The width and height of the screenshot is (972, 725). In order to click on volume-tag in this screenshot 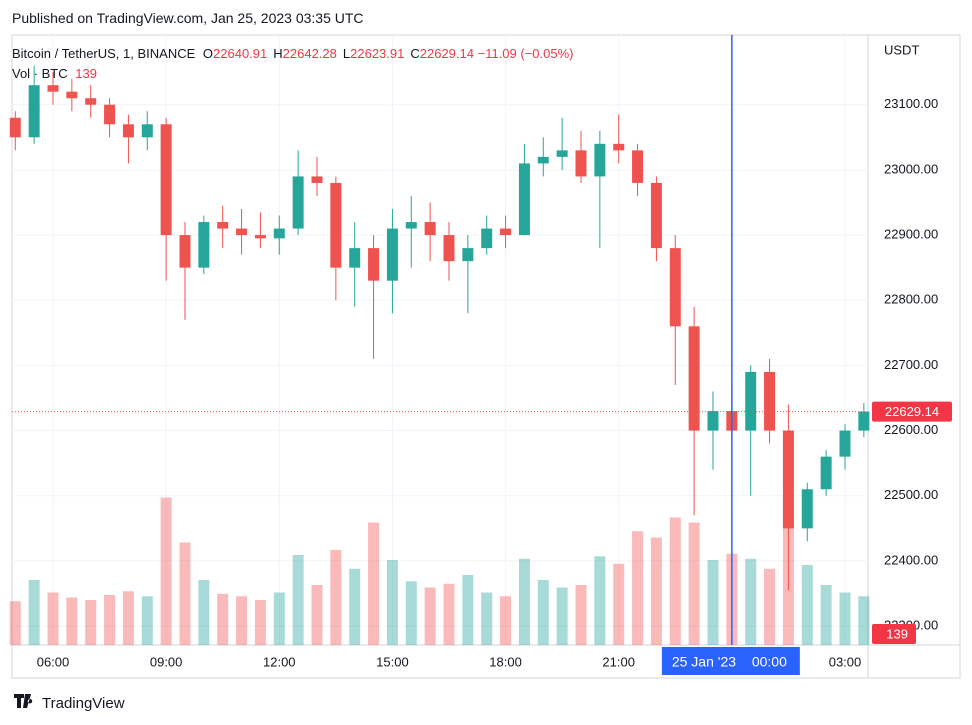, I will do `click(894, 634)`.